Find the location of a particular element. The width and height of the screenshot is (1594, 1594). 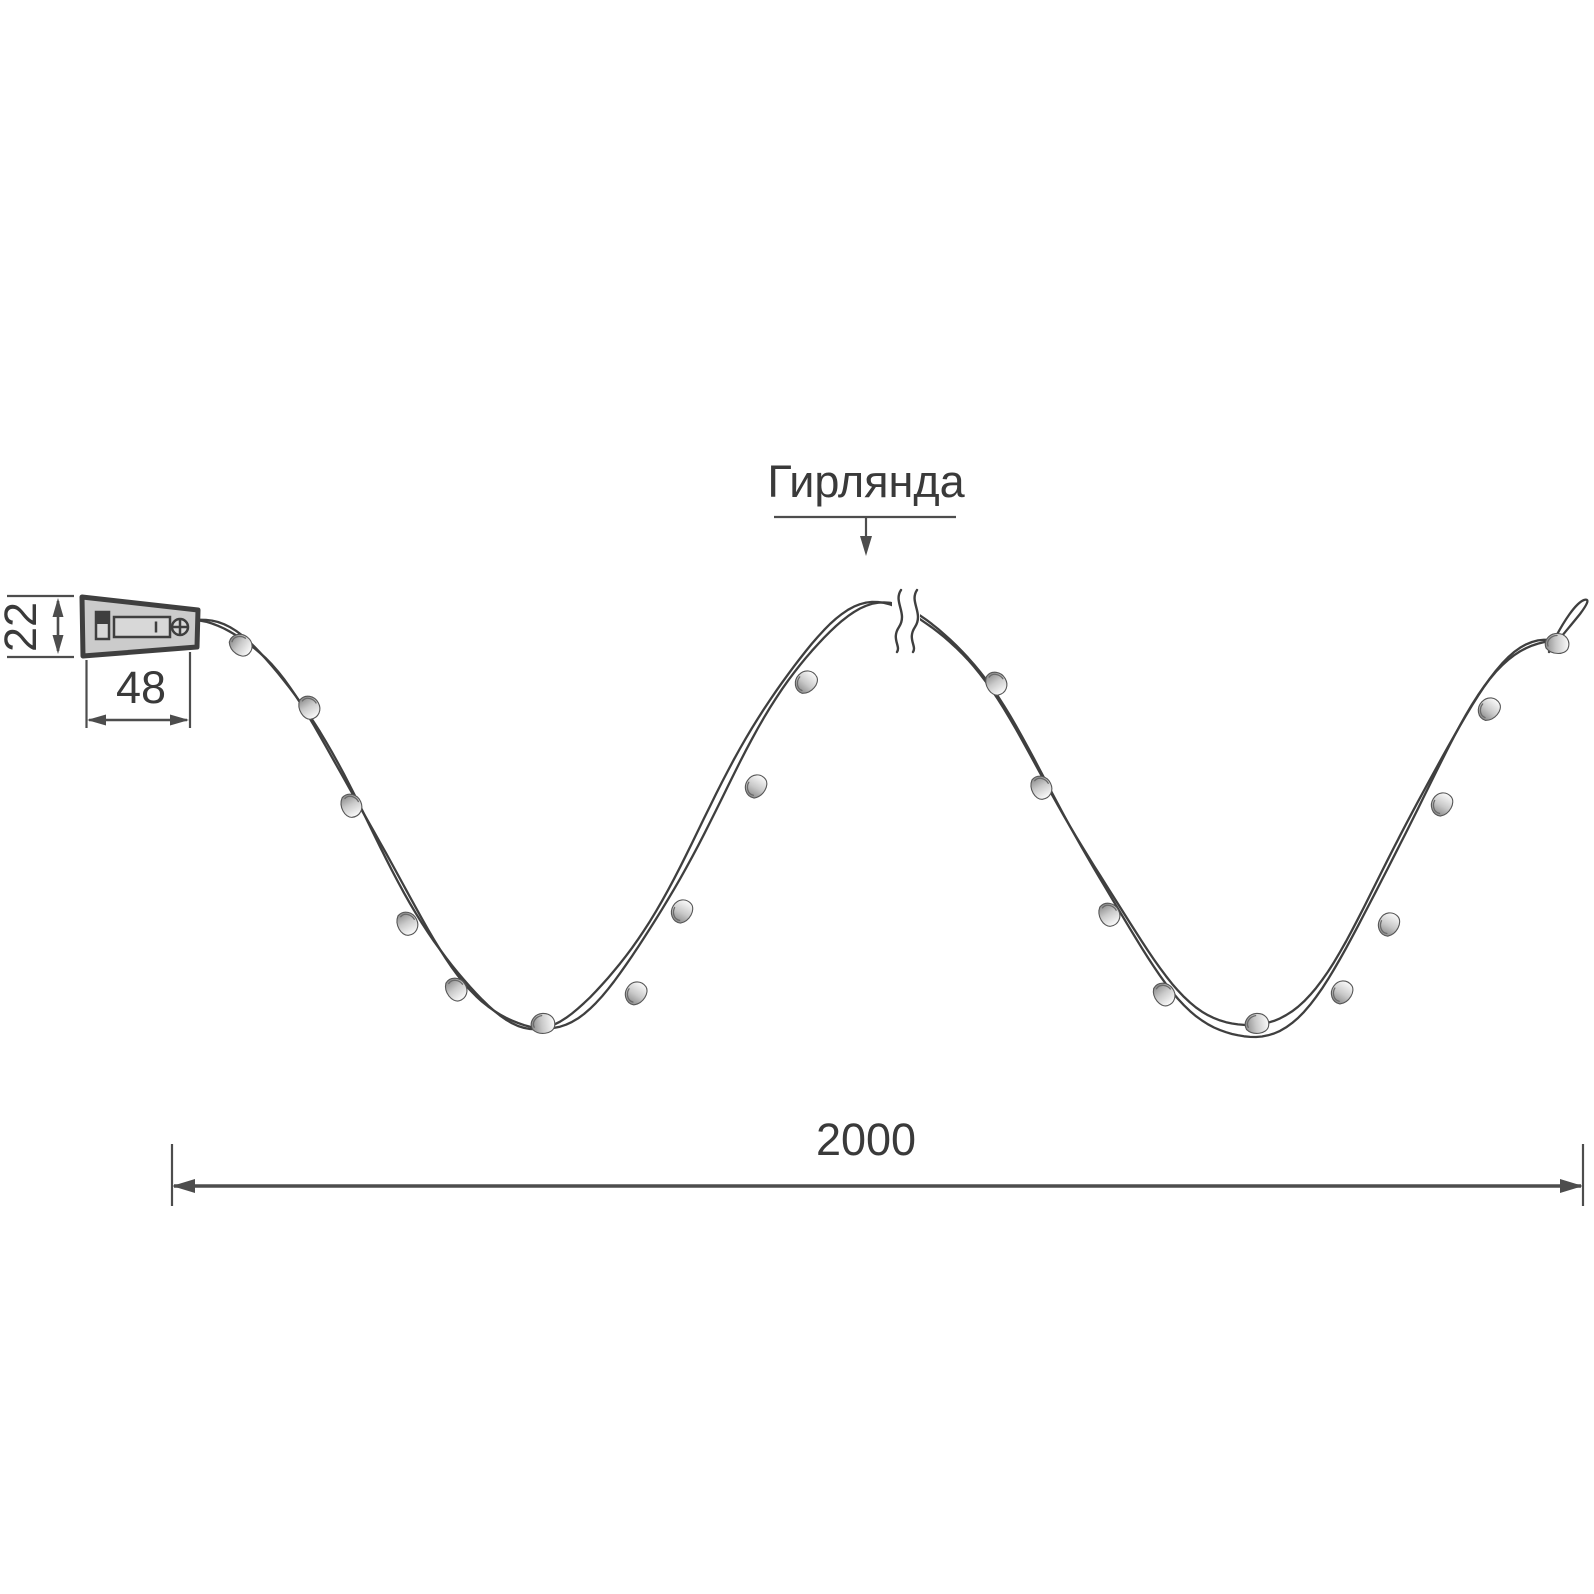

break-squiggle-right is located at coordinates (915, 621).